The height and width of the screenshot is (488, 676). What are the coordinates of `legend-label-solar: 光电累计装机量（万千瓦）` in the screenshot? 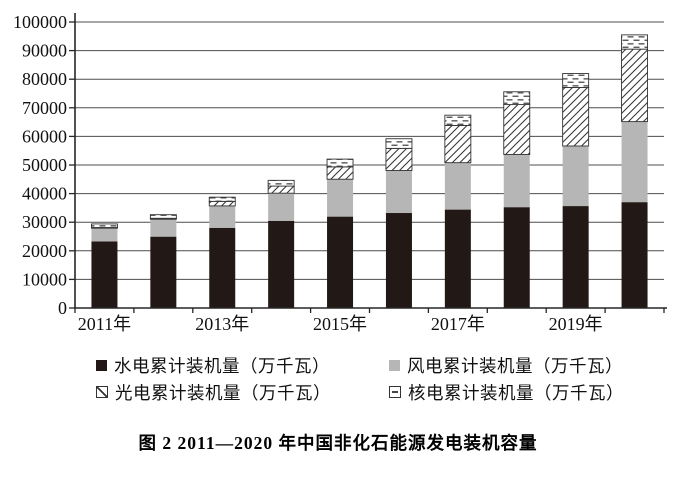 It's located at (223, 392).